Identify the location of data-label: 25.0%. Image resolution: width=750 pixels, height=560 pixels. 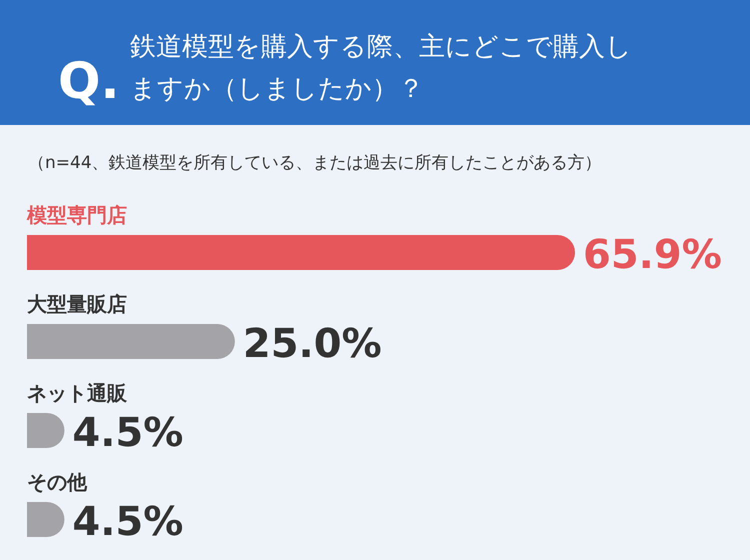
(312, 344).